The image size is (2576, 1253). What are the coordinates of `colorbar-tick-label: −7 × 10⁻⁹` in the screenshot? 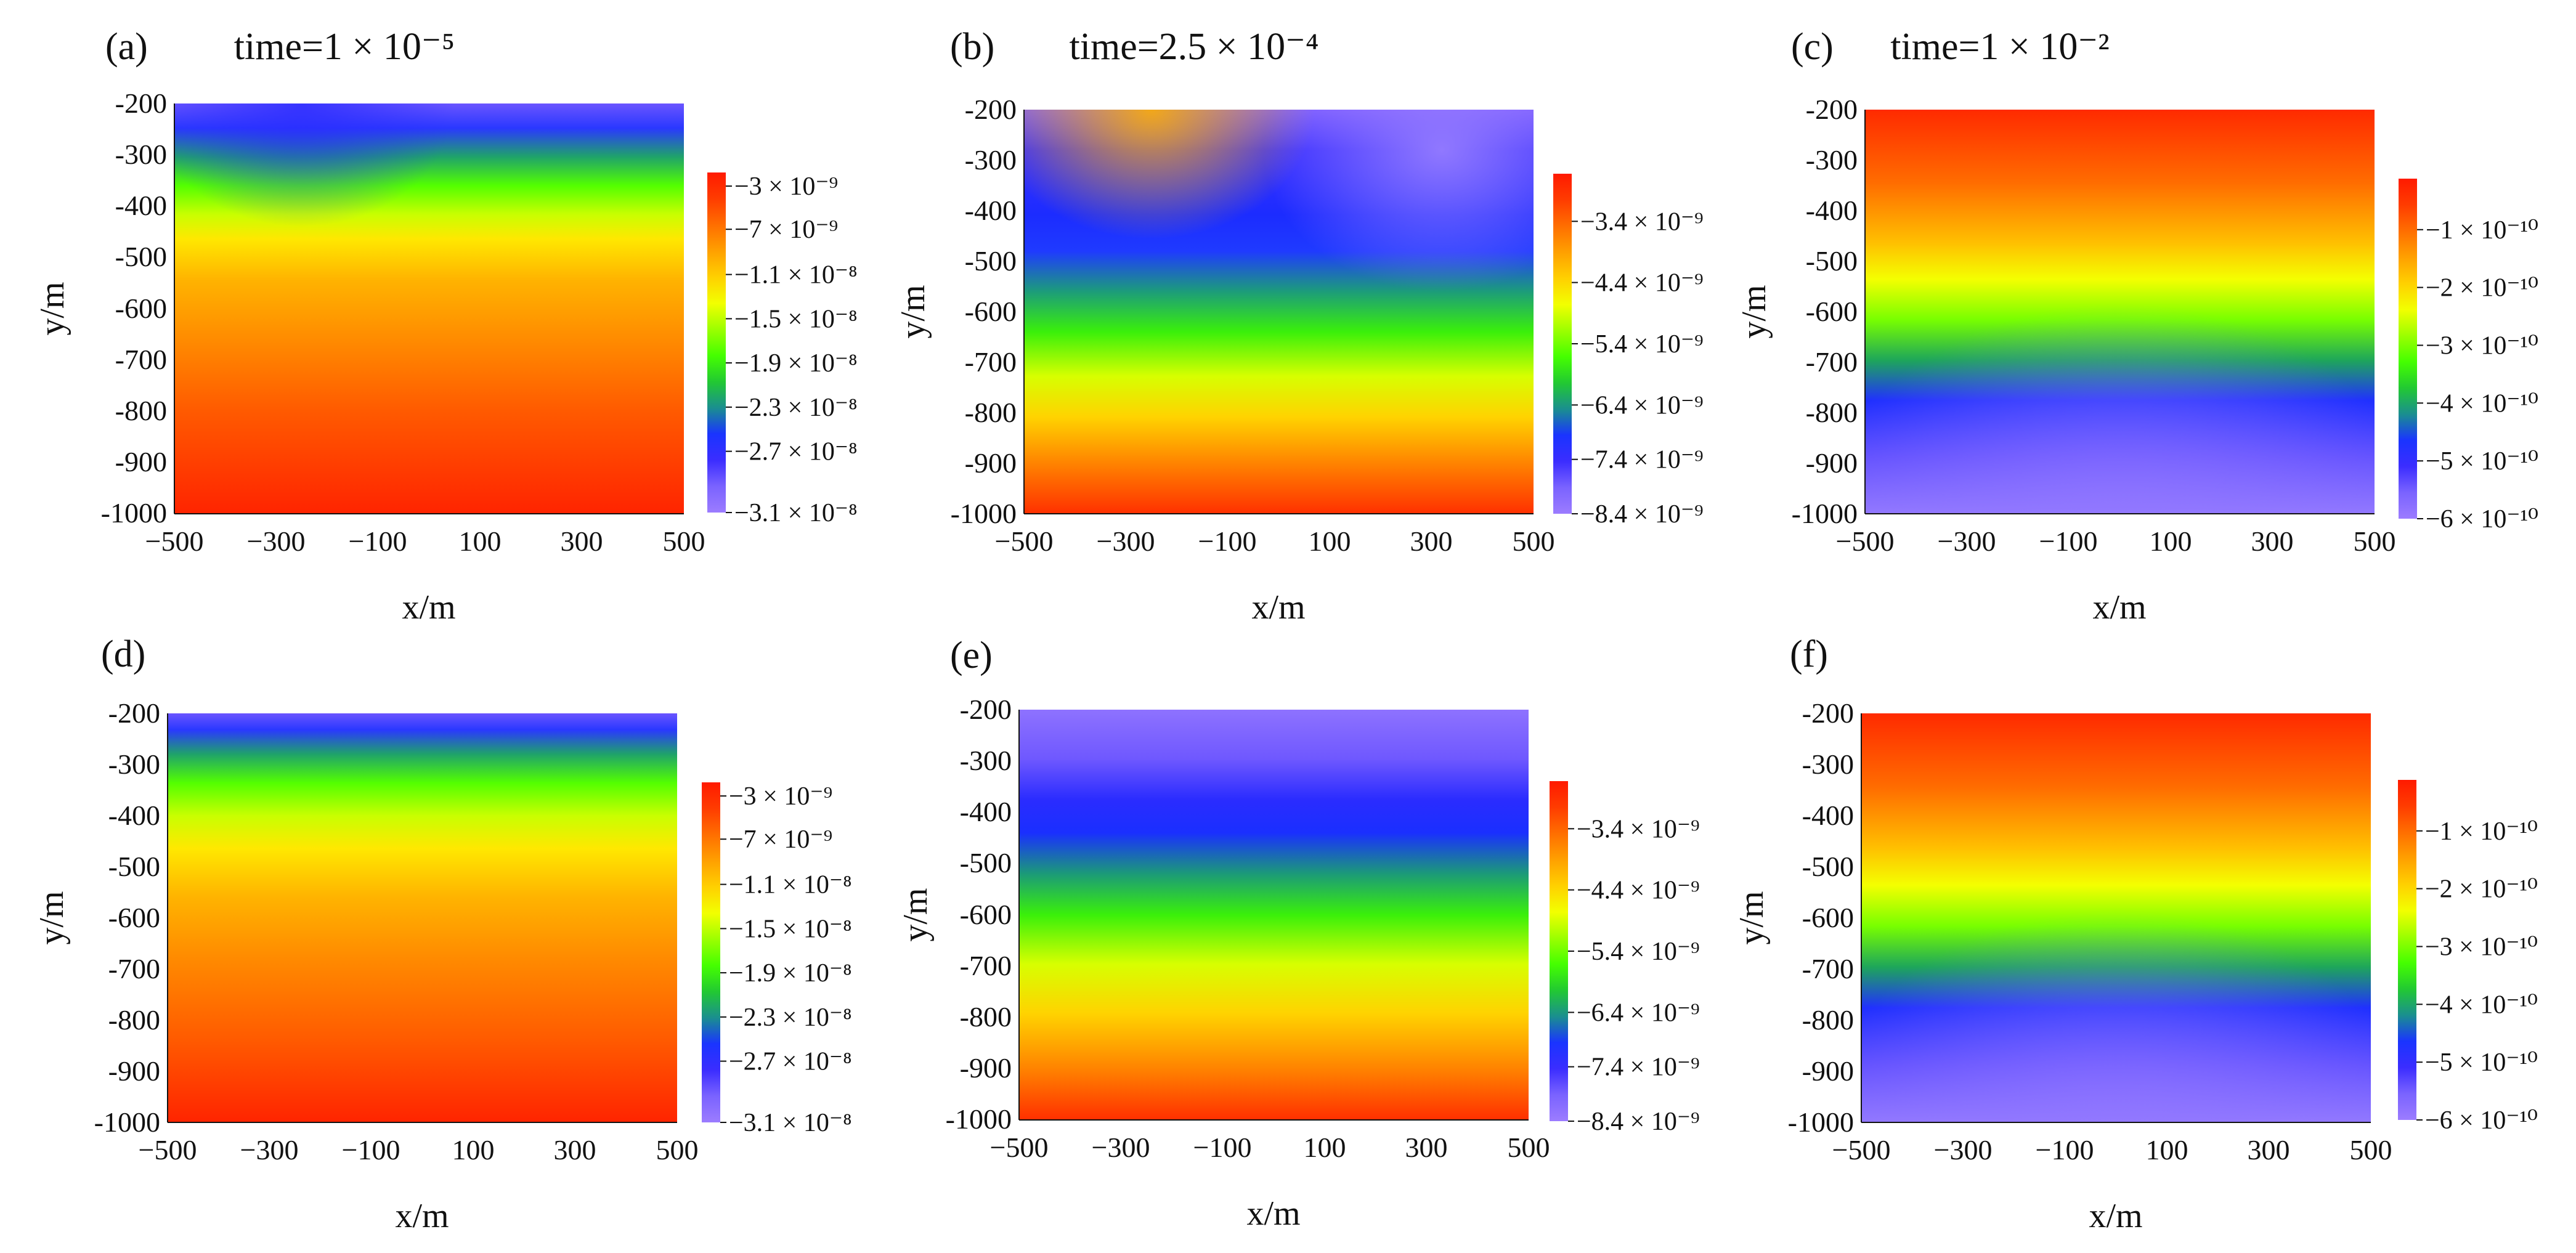 It's located at (780, 840).